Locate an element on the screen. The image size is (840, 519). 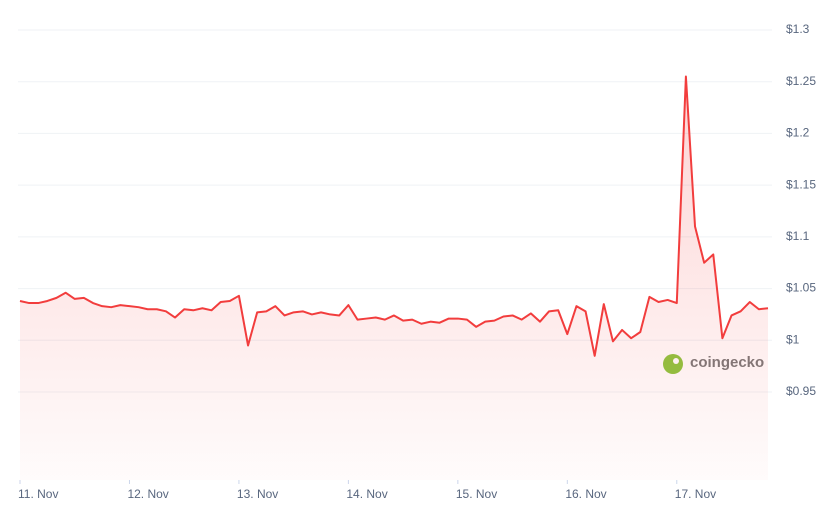
x-tick-label: 12. Nov is located at coordinates (147, 494).